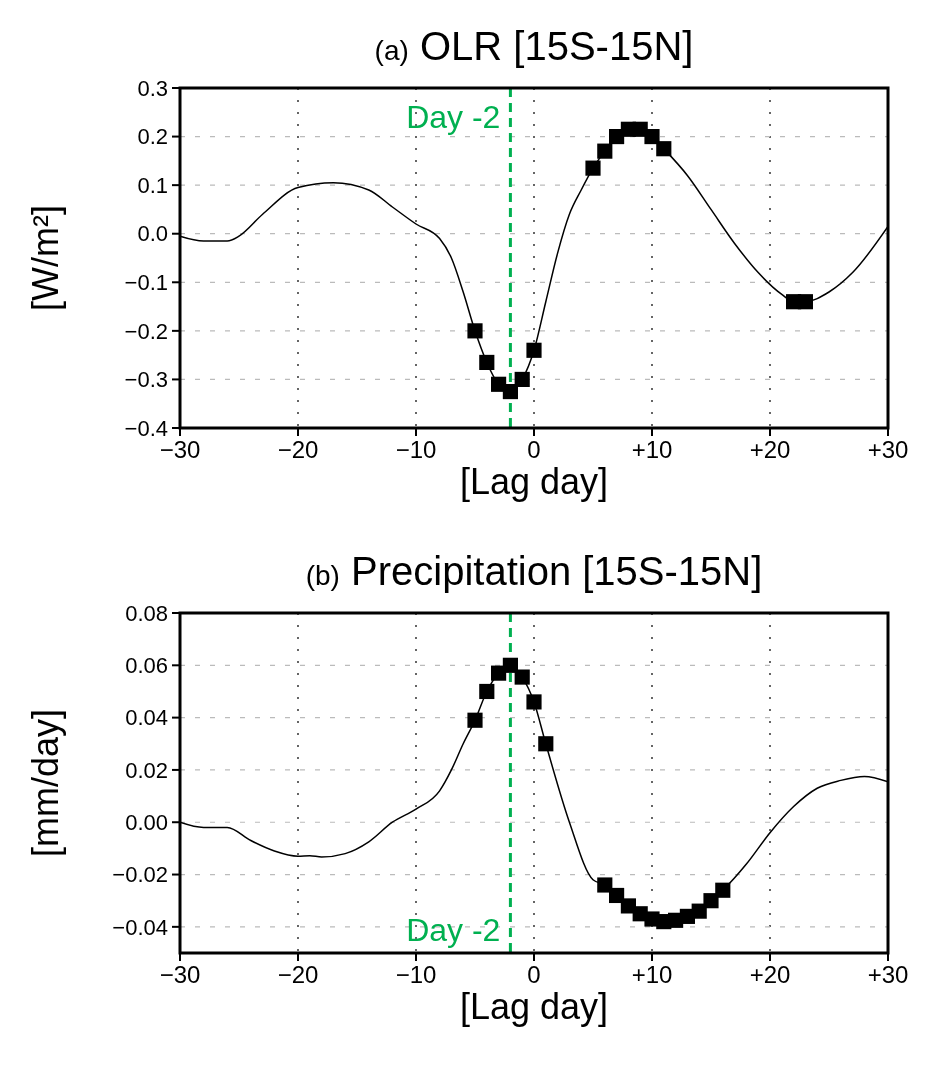 The width and height of the screenshot is (927, 1070). Describe the element at coordinates (152, 88) in the screenshot. I see `y-tick-label: 0.3` at that location.